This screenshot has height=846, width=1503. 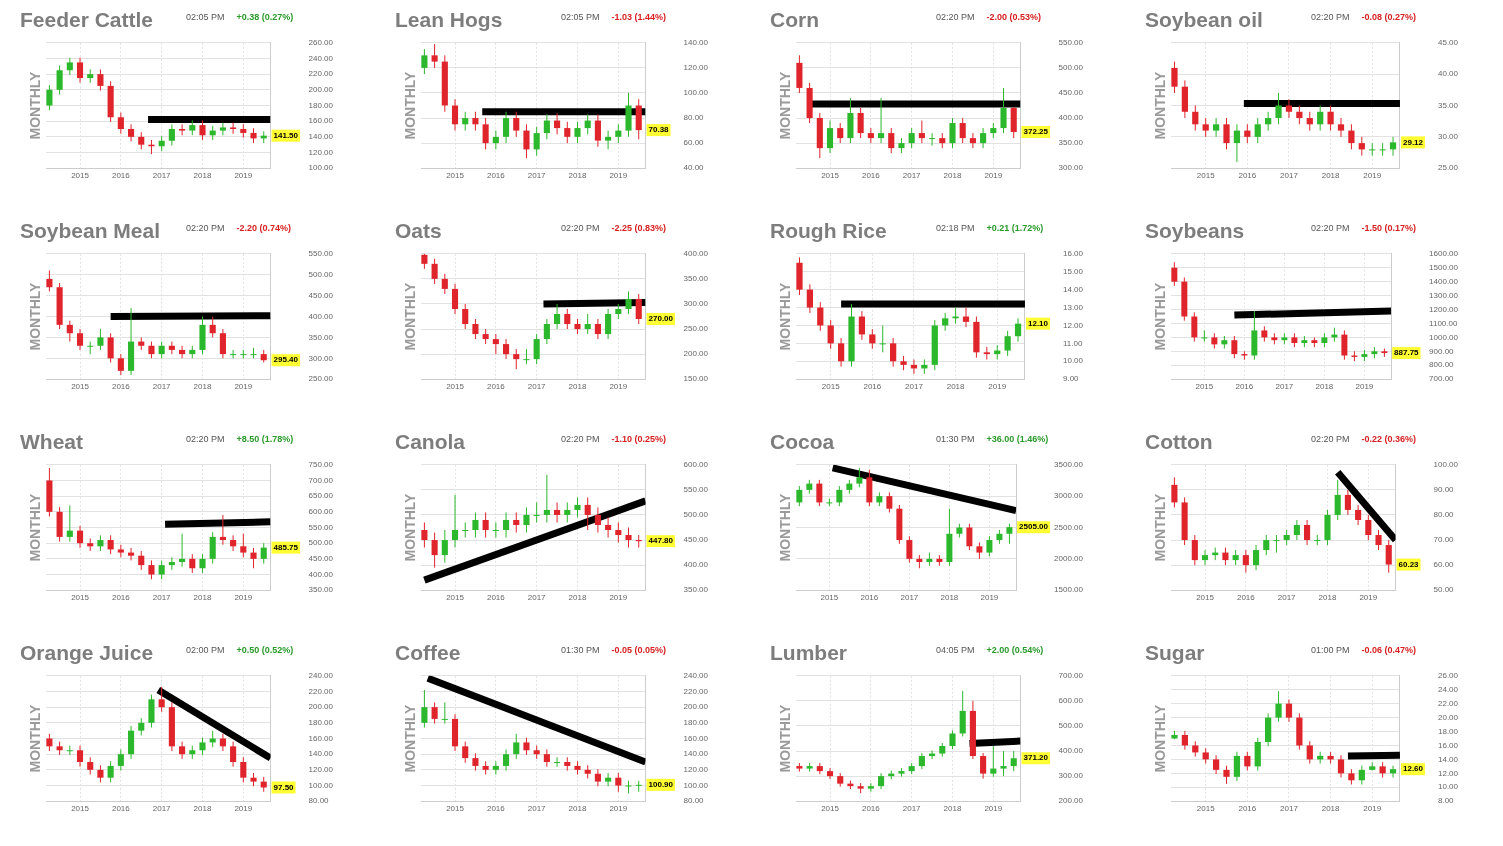 What do you see at coordinates (87, 19) in the screenshot?
I see `chart-title: Feeder Cattle` at bounding box center [87, 19].